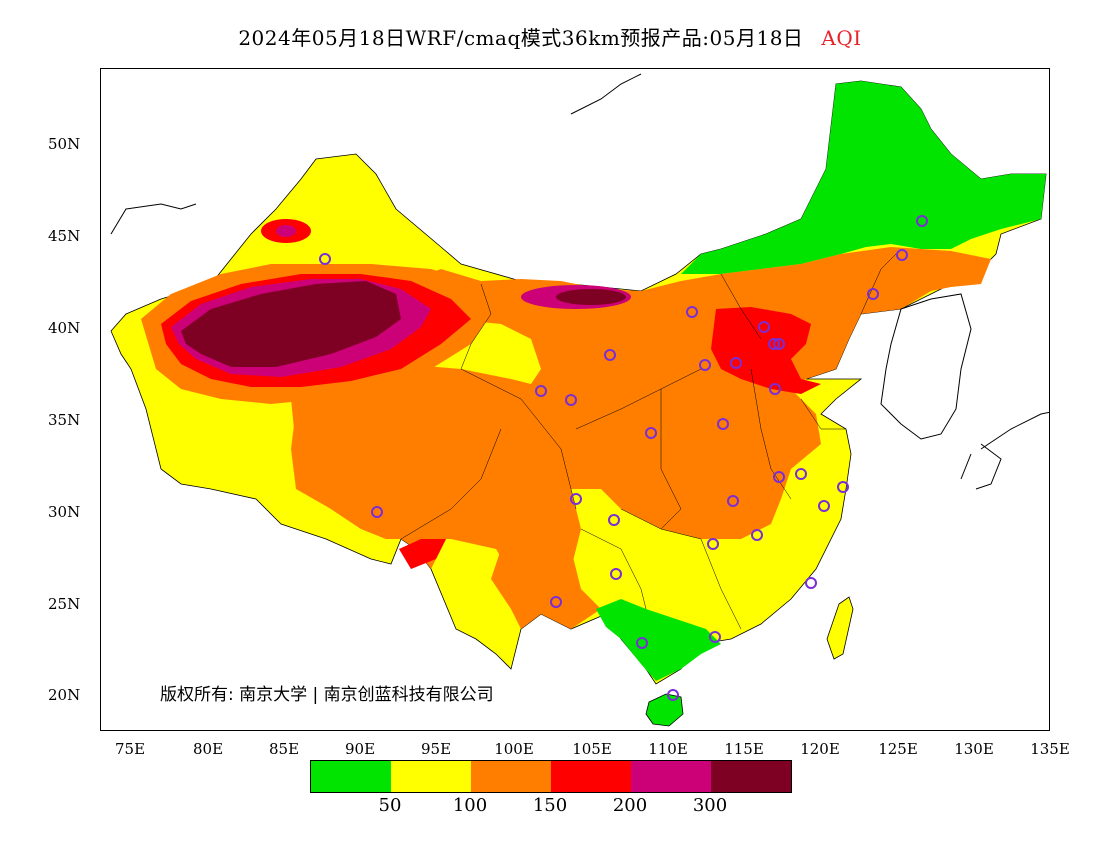  I want to click on lon-label-85e: 85E, so click(284, 749).